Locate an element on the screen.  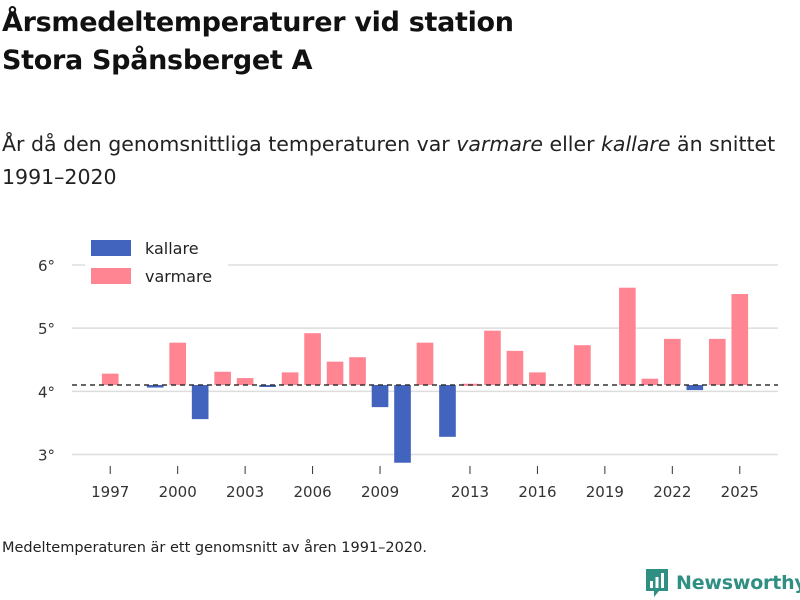
subtitle-text-2: eller is located at coordinates (572, 144).